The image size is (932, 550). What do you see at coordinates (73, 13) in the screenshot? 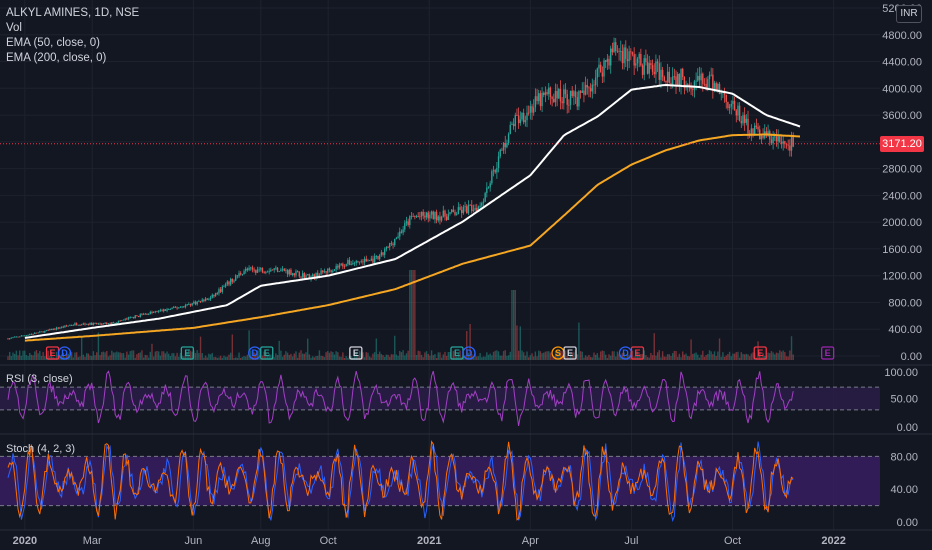
I see `symbol-title: ALKYL AMINES, 1D, NSE` at bounding box center [73, 13].